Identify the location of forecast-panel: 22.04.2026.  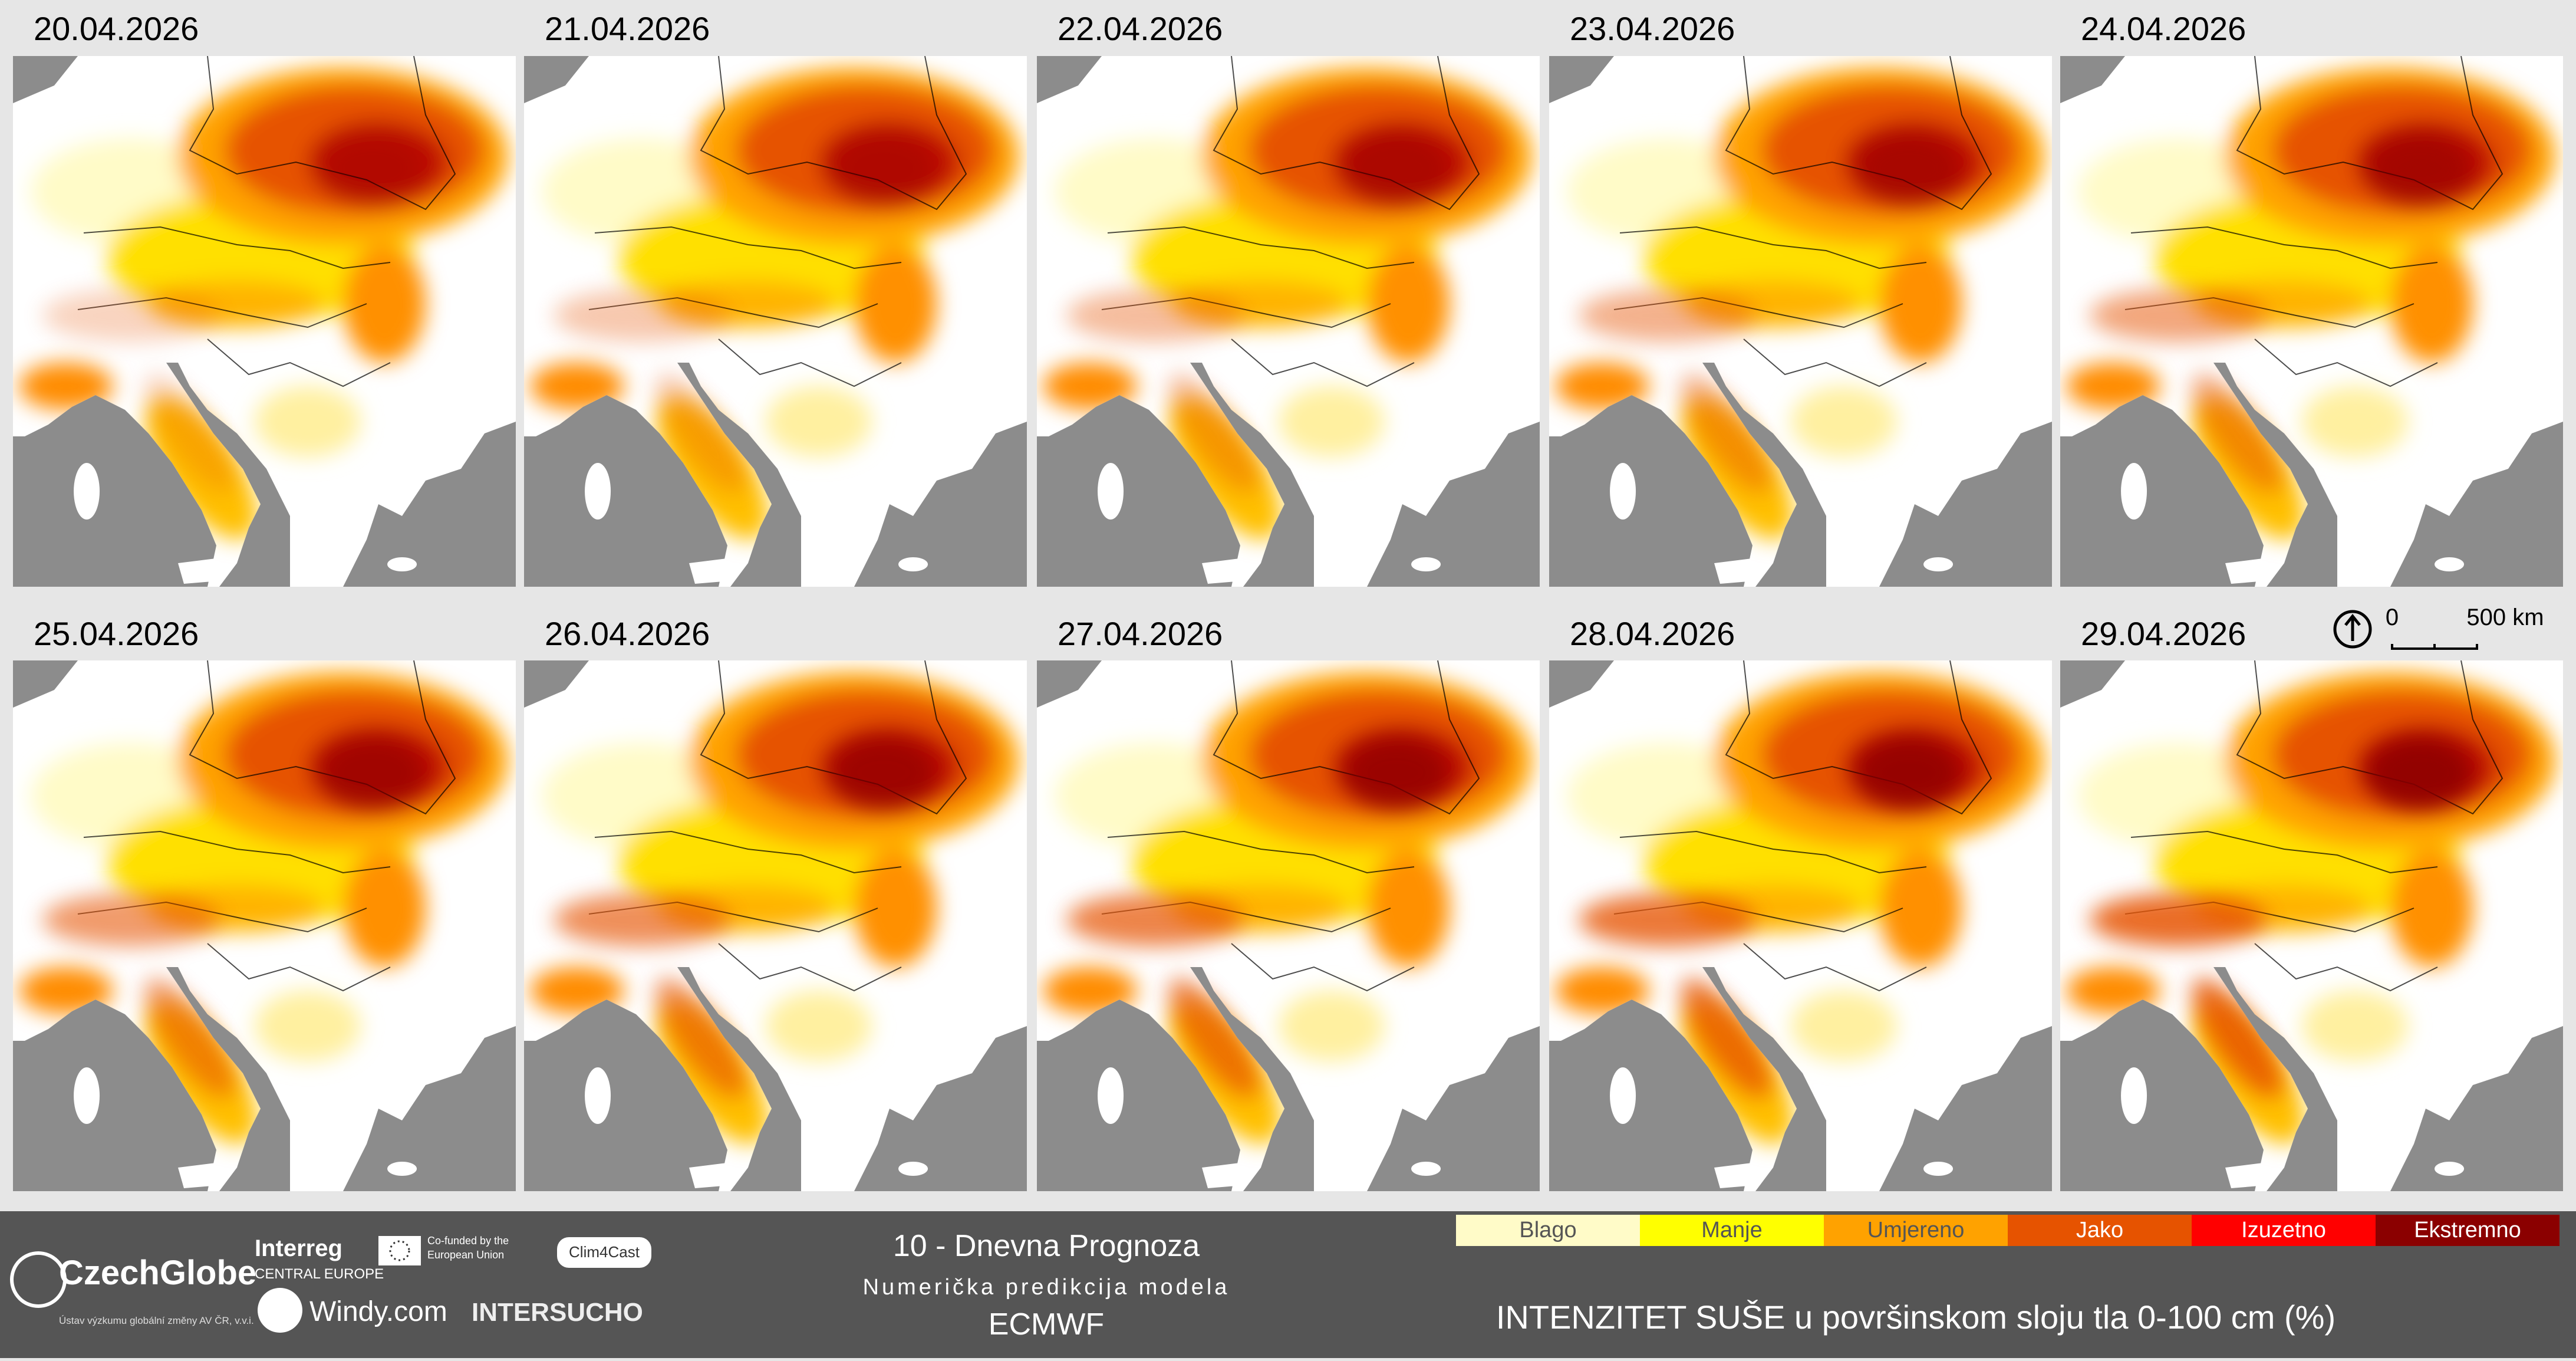
(1288, 298).